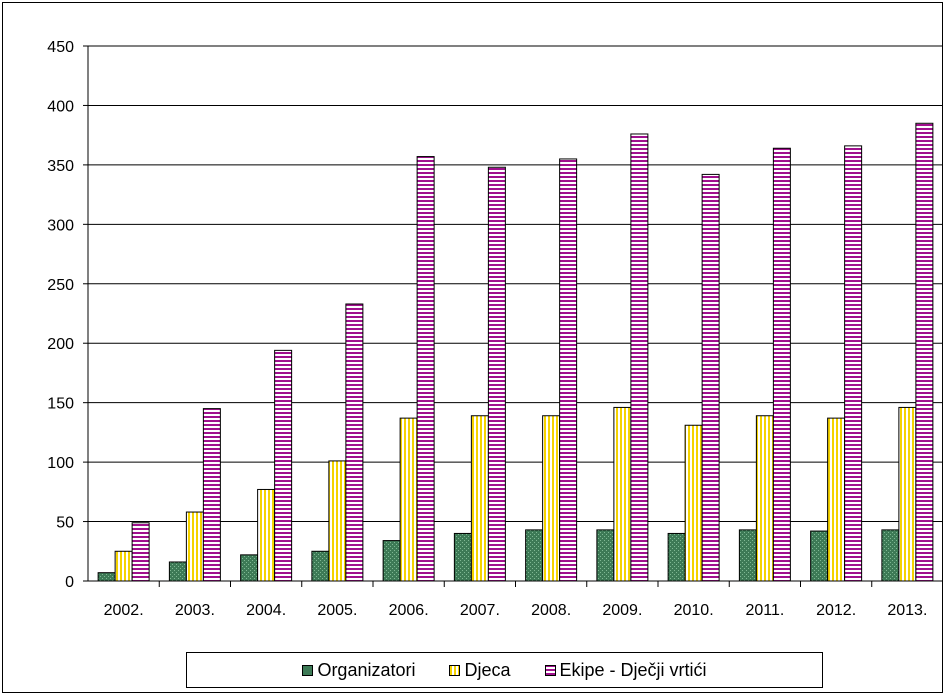 This screenshot has width=947, height=696. Describe the element at coordinates (907, 494) in the screenshot. I see `bar-djeca-2013` at that location.